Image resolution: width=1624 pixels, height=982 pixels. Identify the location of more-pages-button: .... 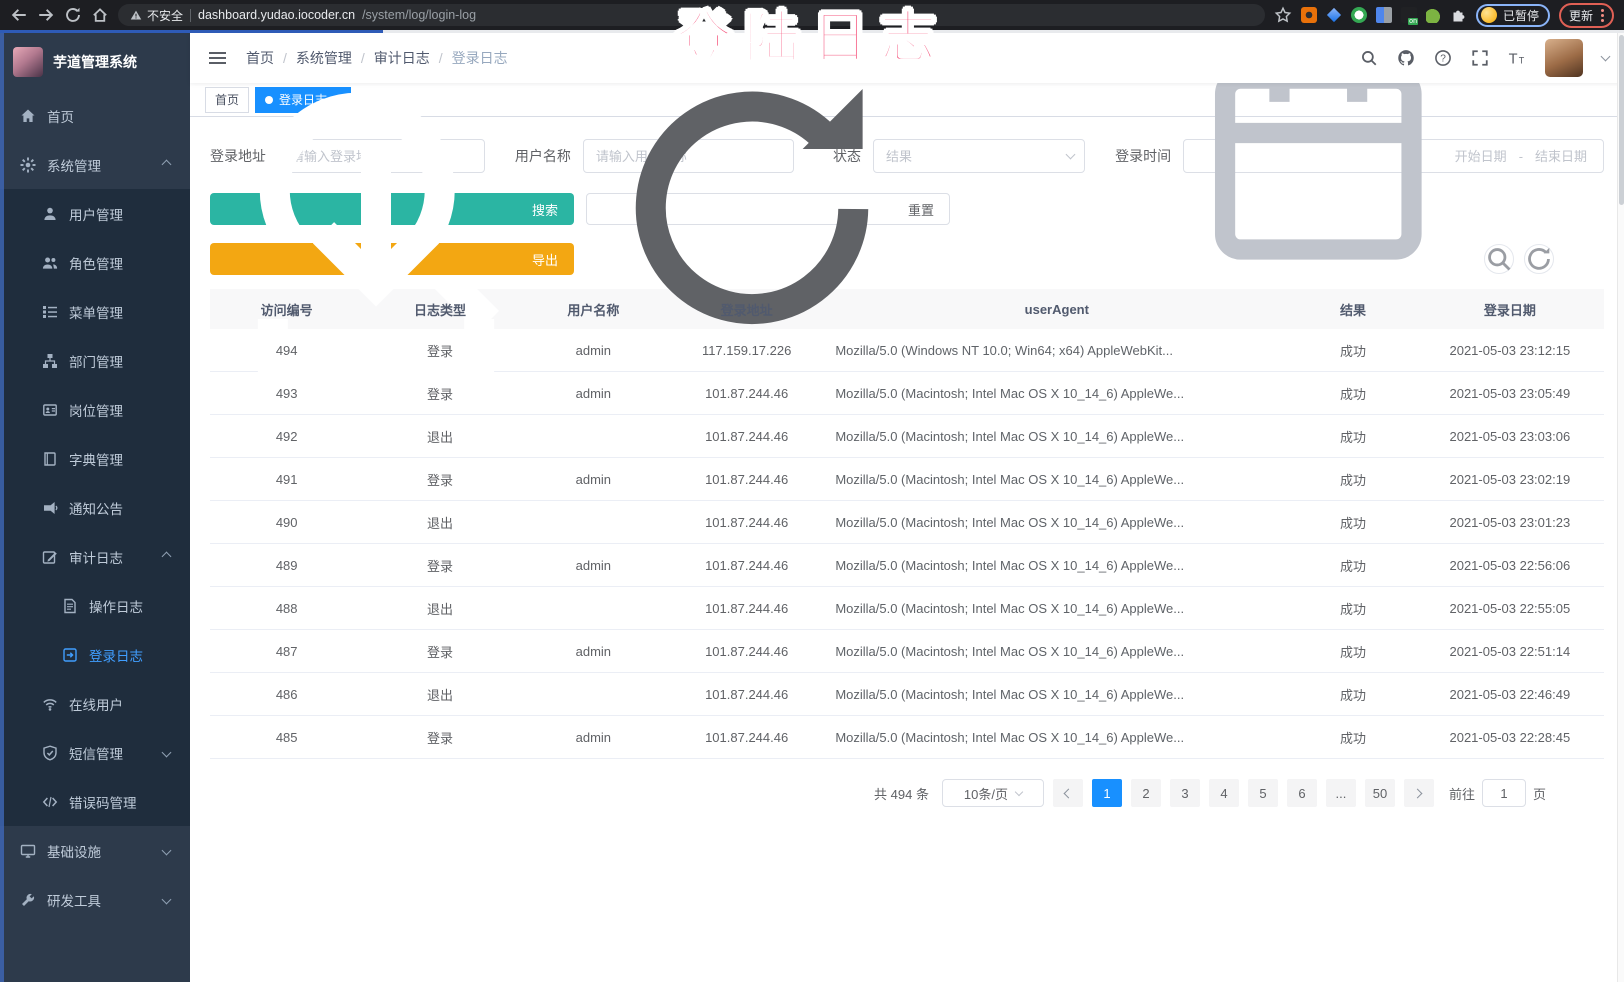
(1340, 793).